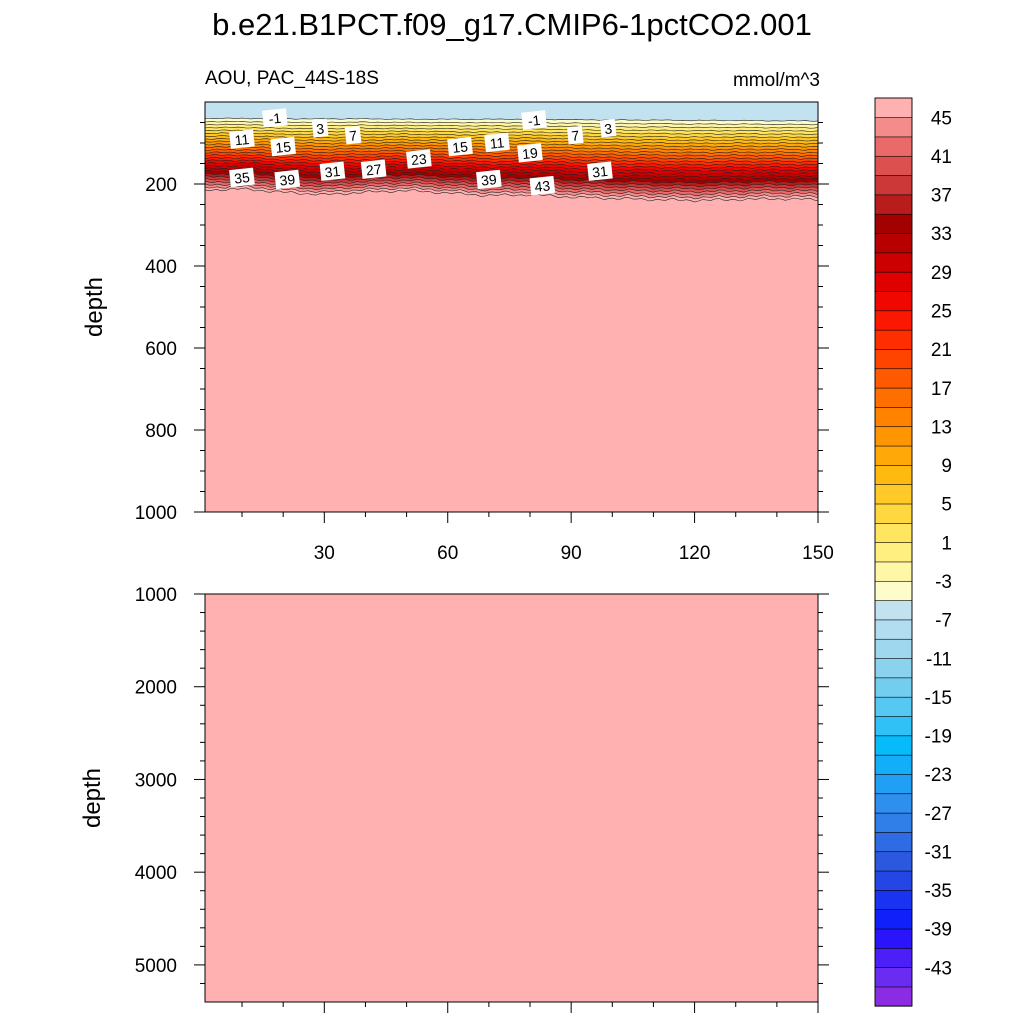 The image size is (1024, 1024). What do you see at coordinates (941, 312) in the screenshot?
I see `colorbar-label: 25` at bounding box center [941, 312].